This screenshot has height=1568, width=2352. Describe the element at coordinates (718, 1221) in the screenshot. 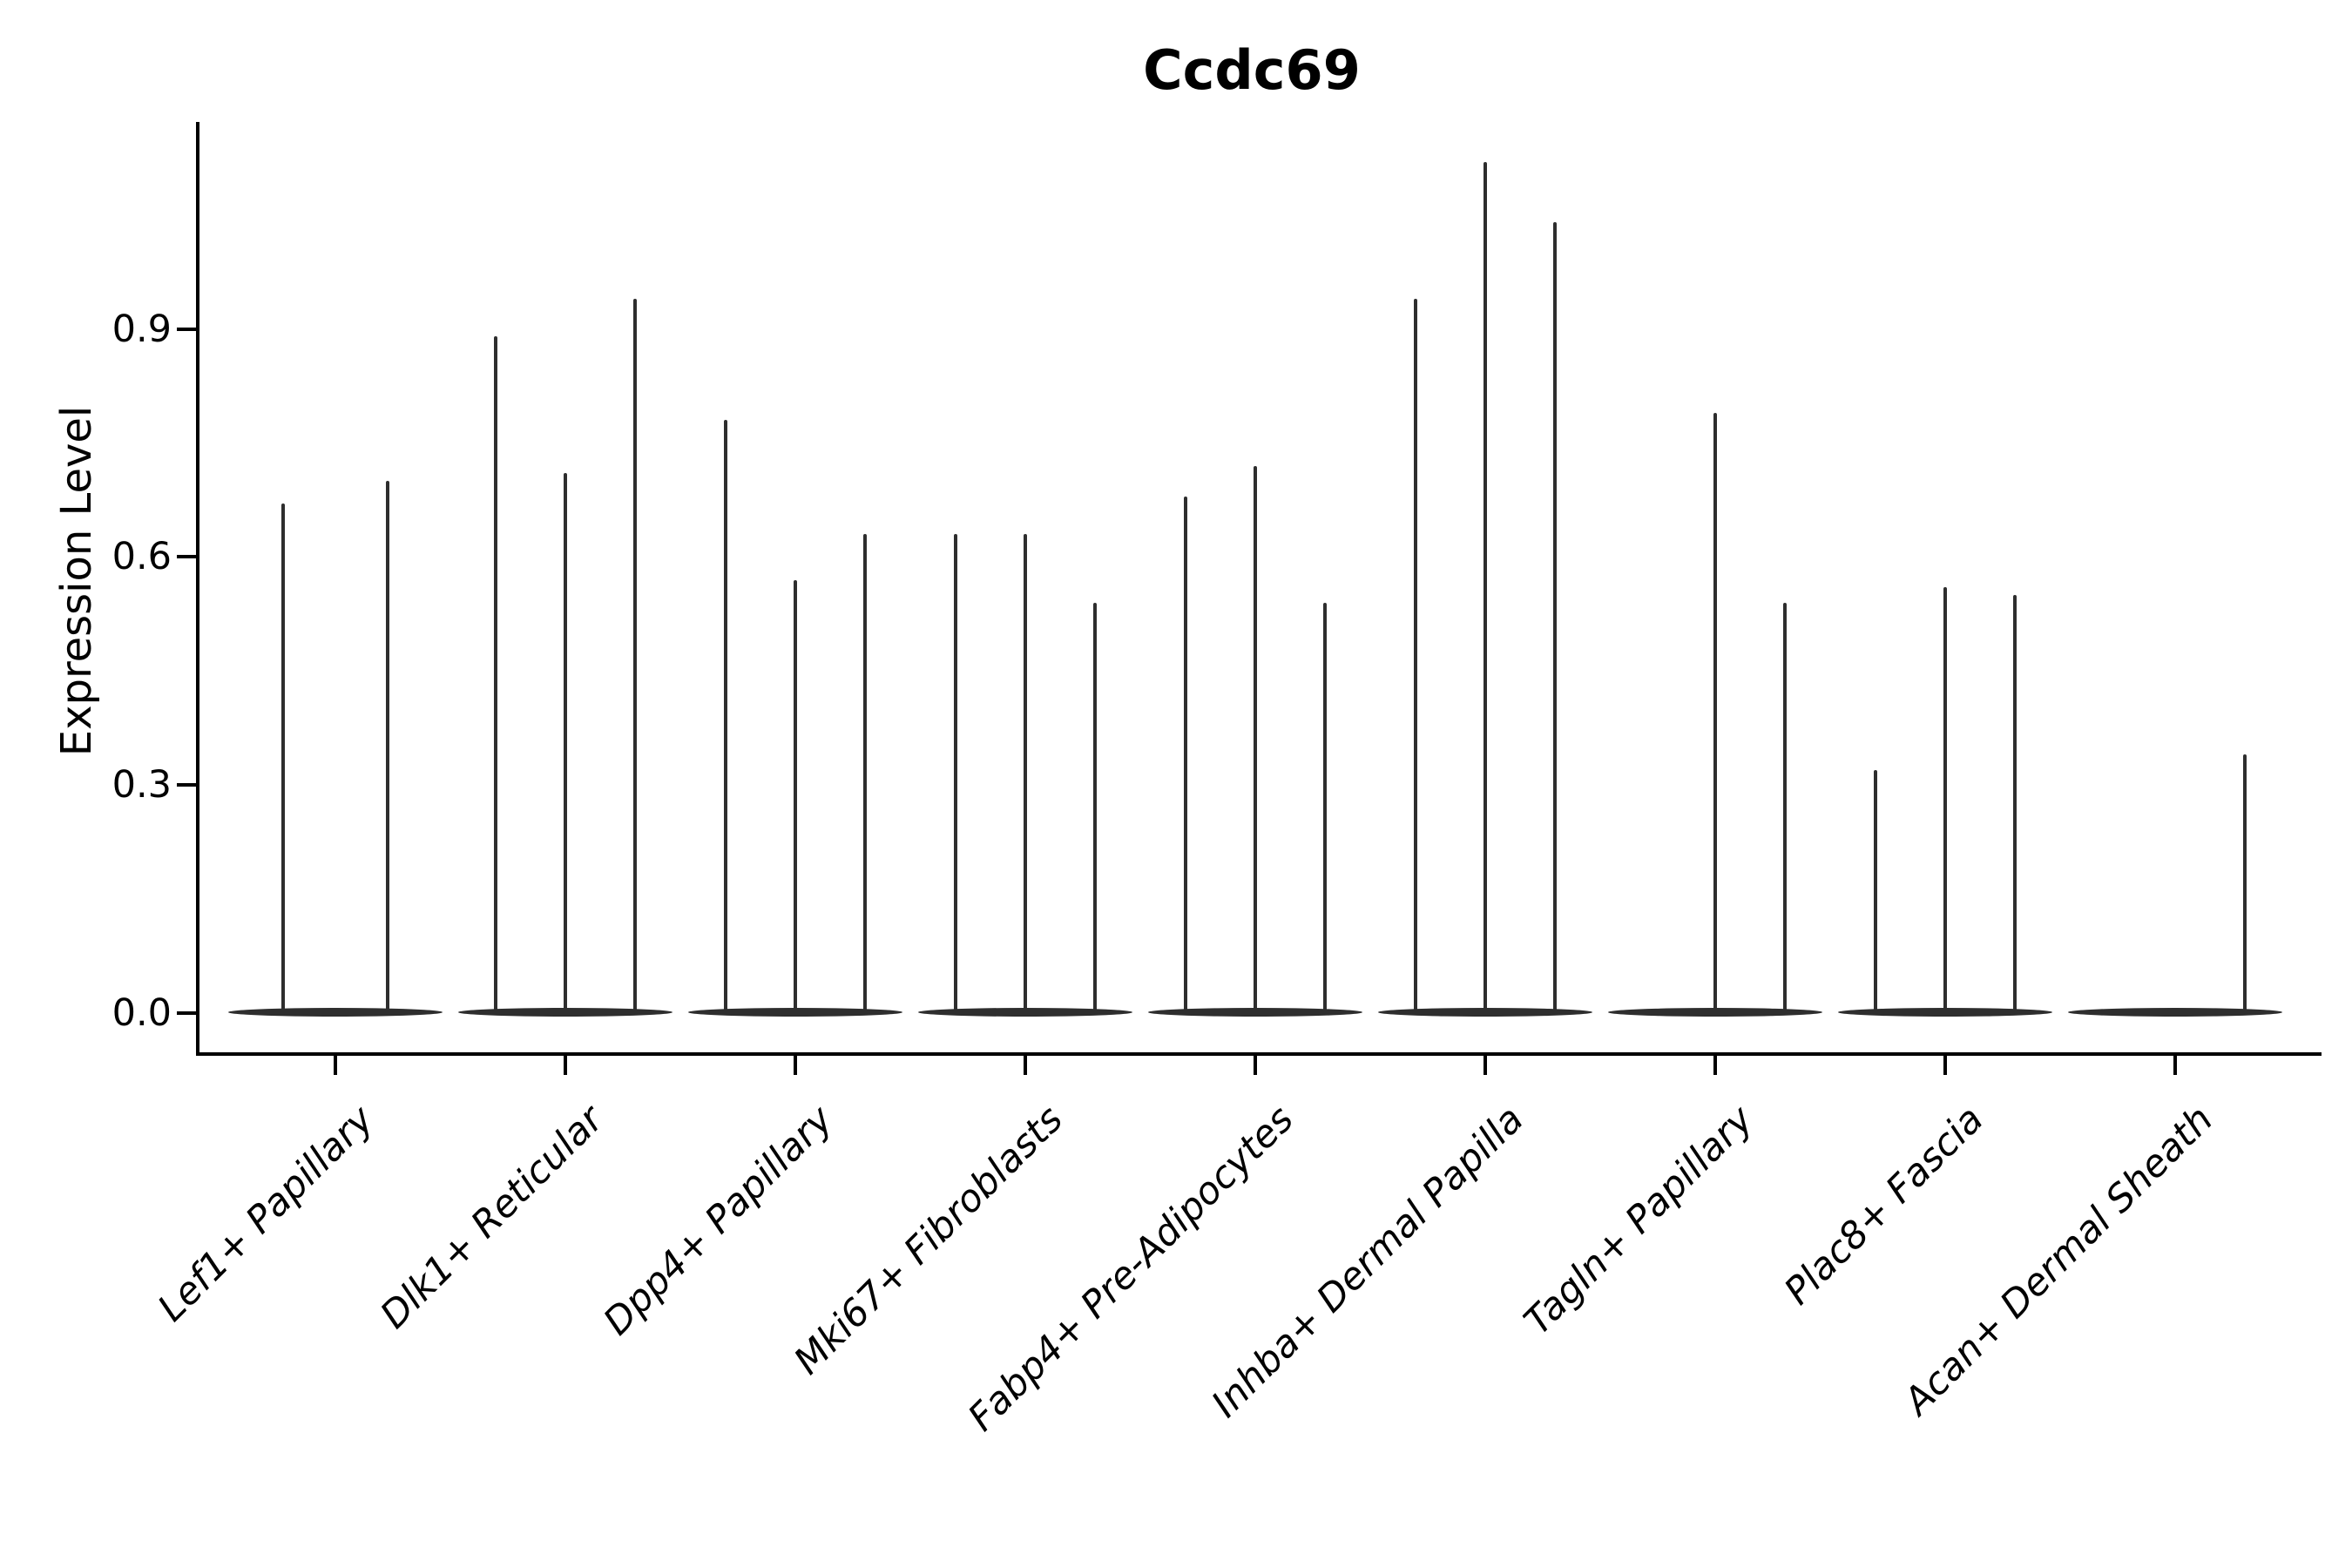

I see `x-axis-category-label: Dpp4+ Papillary` at that location.